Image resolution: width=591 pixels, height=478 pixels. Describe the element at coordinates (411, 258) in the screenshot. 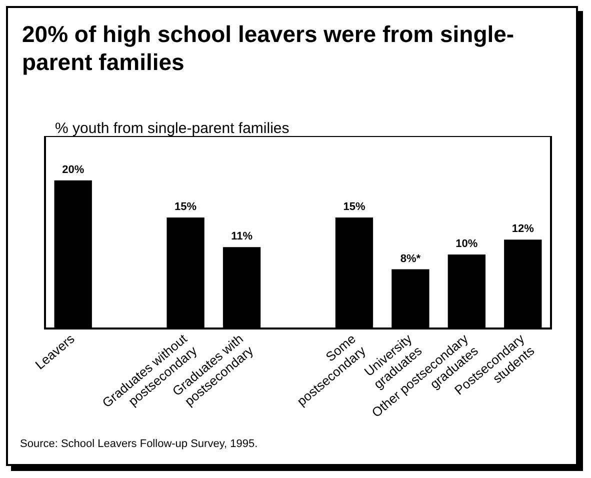

I see `data-label: 8%*` at that location.